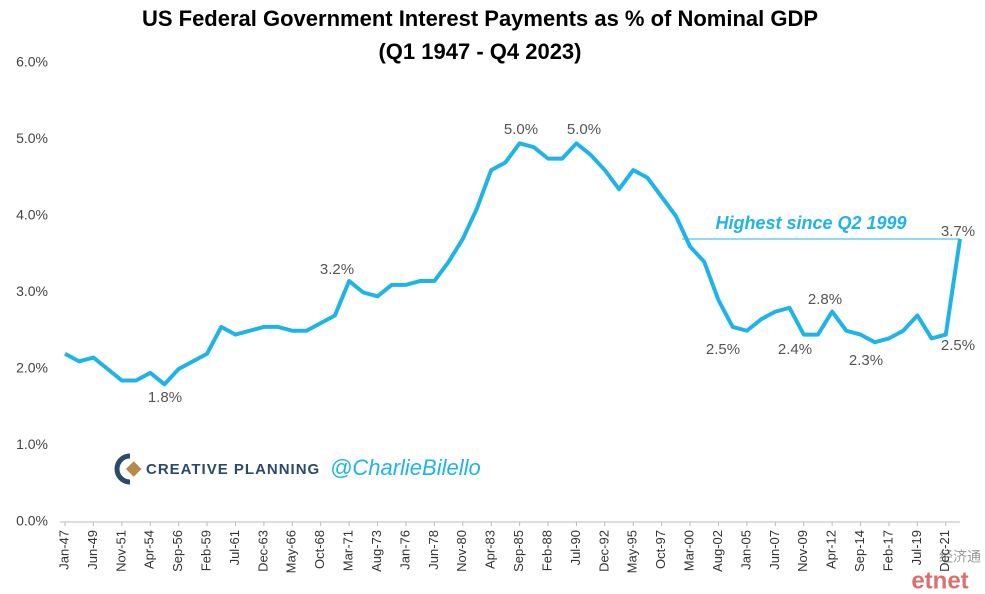 The width and height of the screenshot is (985, 594). What do you see at coordinates (461, 551) in the screenshot?
I see `x-tick-label: Nov-80` at bounding box center [461, 551].